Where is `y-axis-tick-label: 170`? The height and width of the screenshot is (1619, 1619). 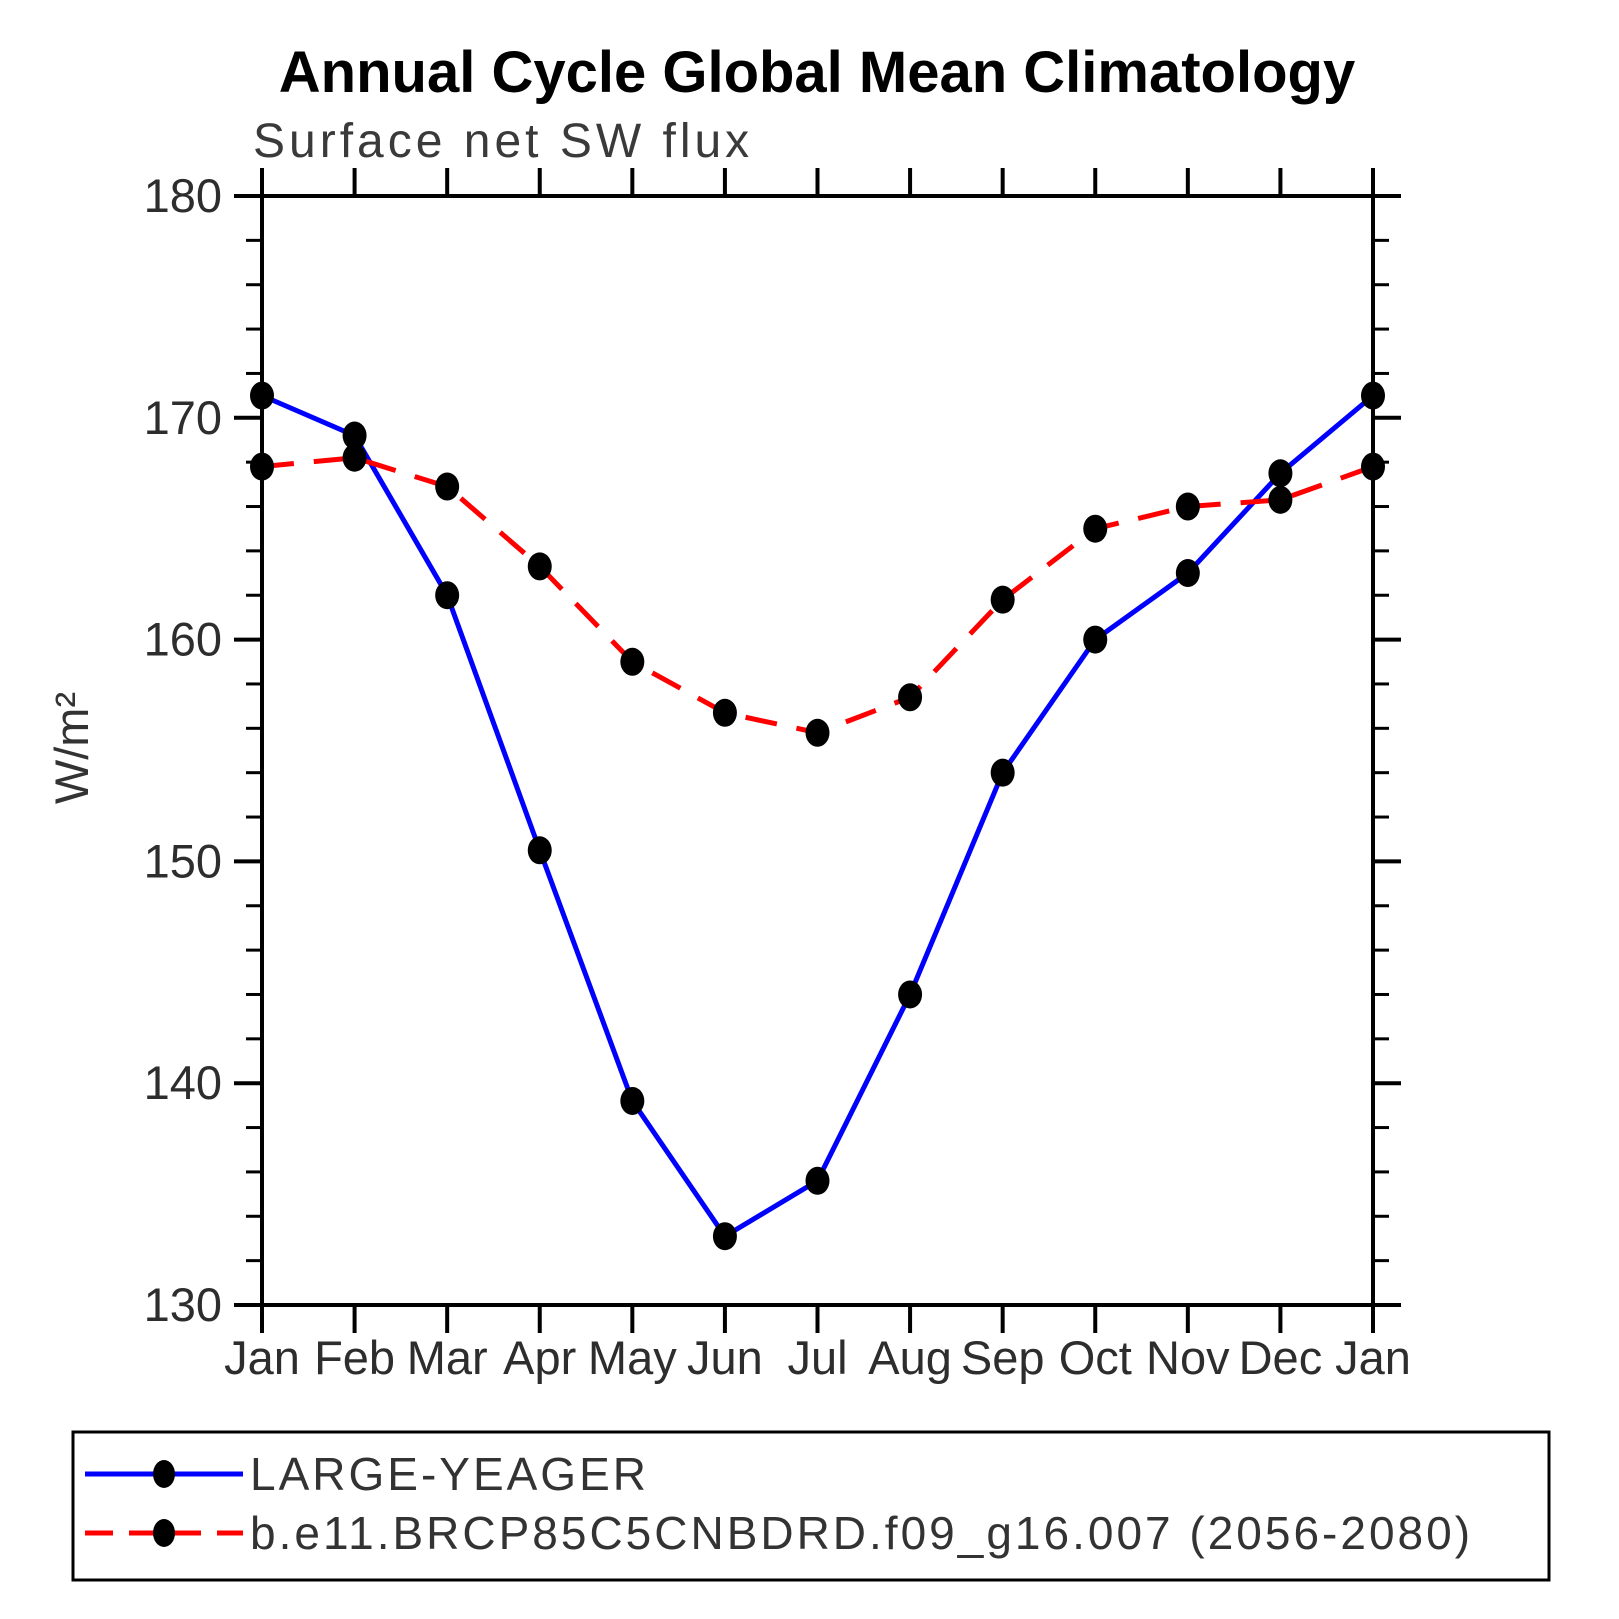
y-axis-tick-label: 170 is located at coordinates (183, 417).